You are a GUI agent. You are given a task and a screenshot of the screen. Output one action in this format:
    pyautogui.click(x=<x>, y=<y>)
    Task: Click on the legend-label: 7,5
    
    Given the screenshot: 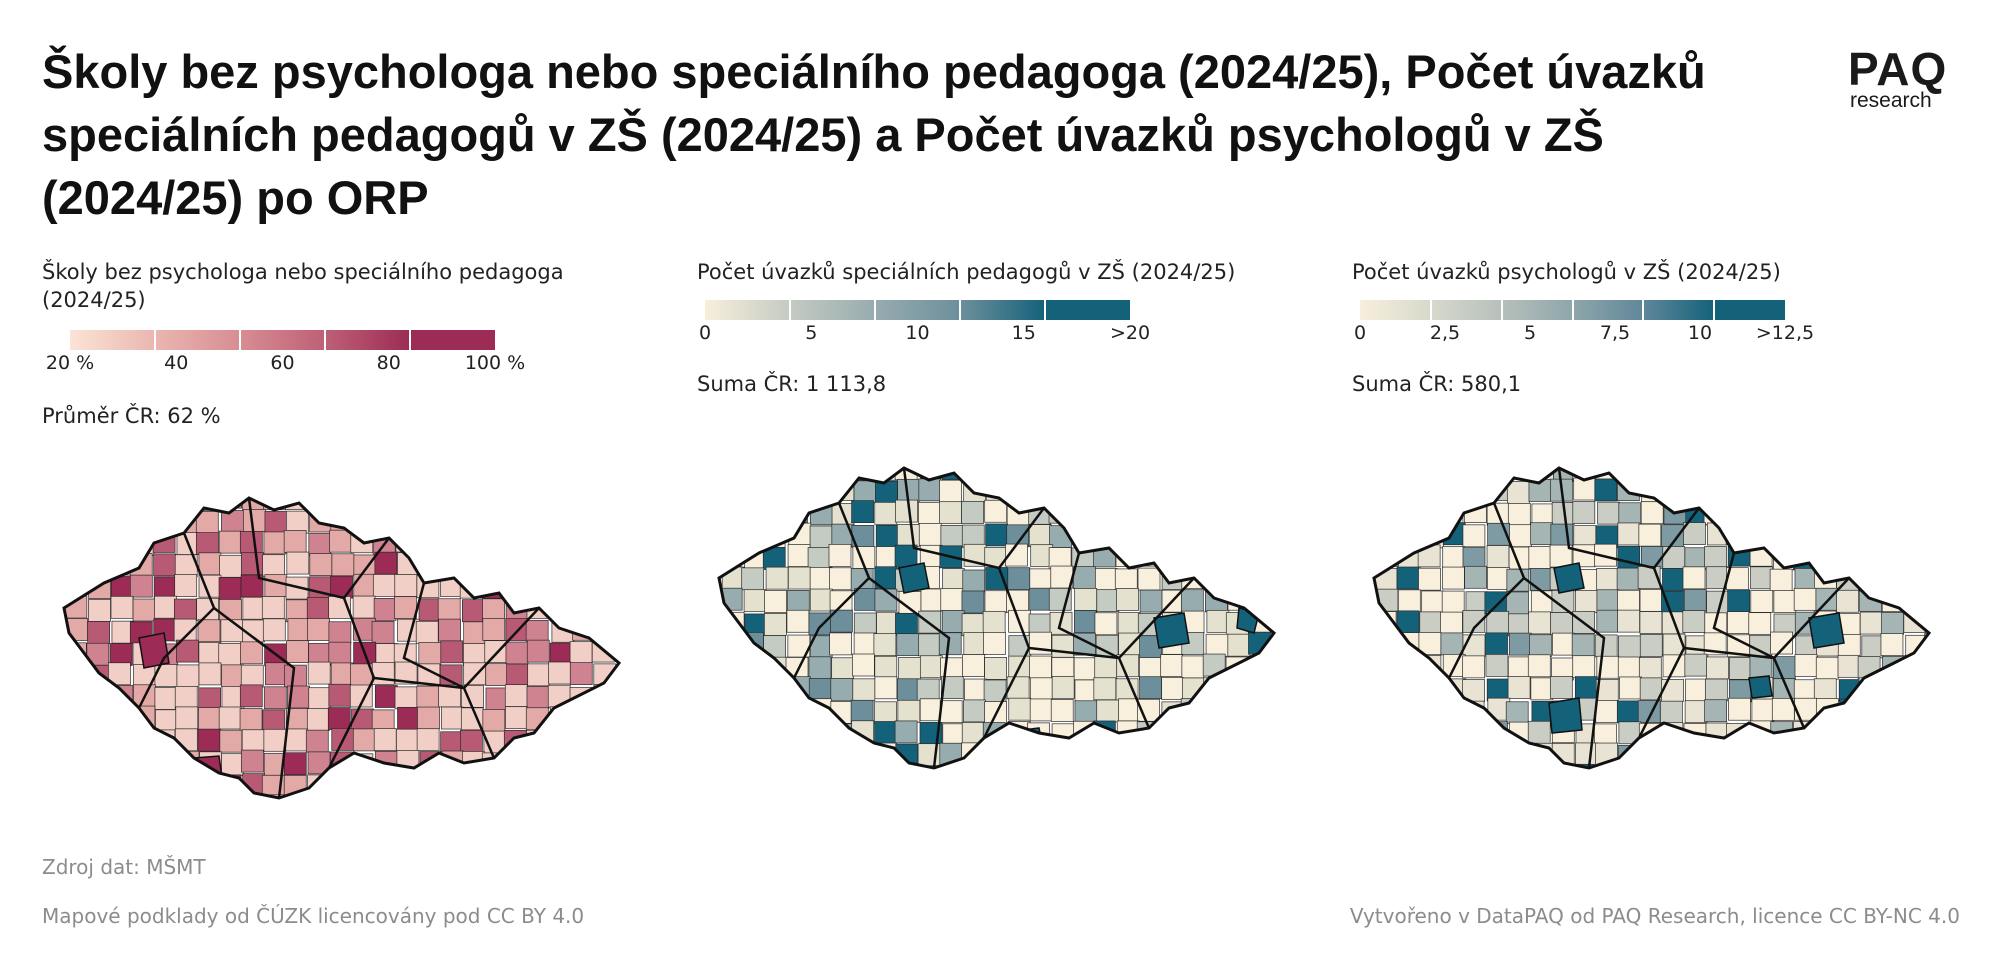 What is the action you would take?
    pyautogui.click(x=1615, y=333)
    